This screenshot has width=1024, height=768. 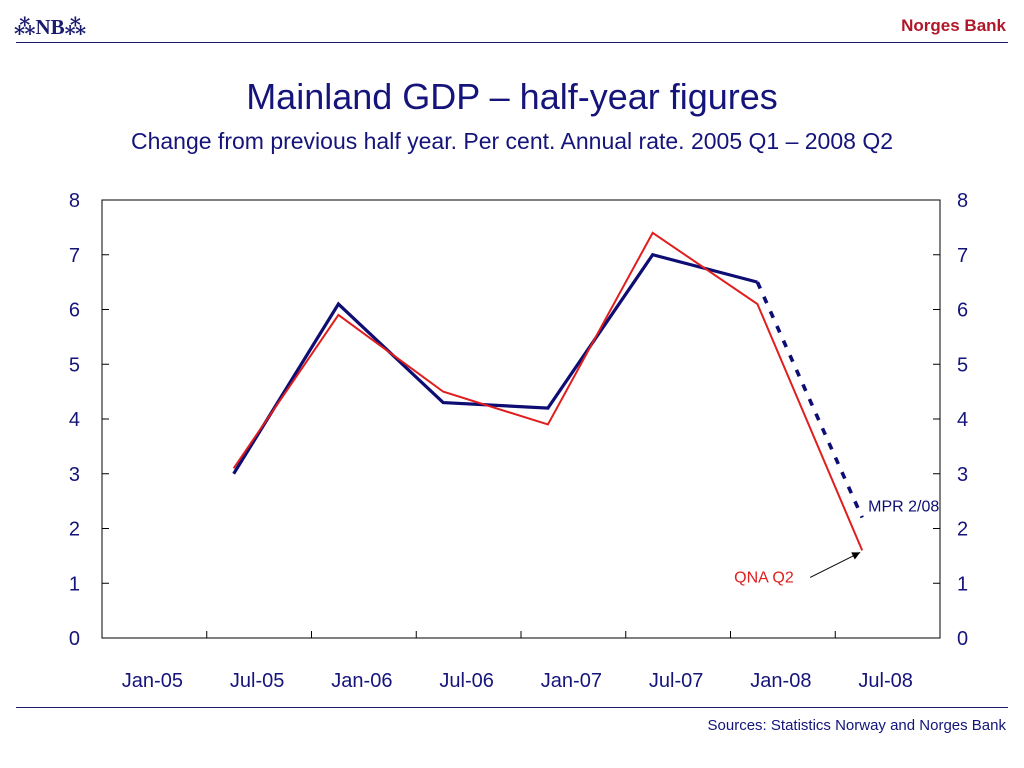 I want to click on y-tick-label-left: 0, so click(x=74, y=639).